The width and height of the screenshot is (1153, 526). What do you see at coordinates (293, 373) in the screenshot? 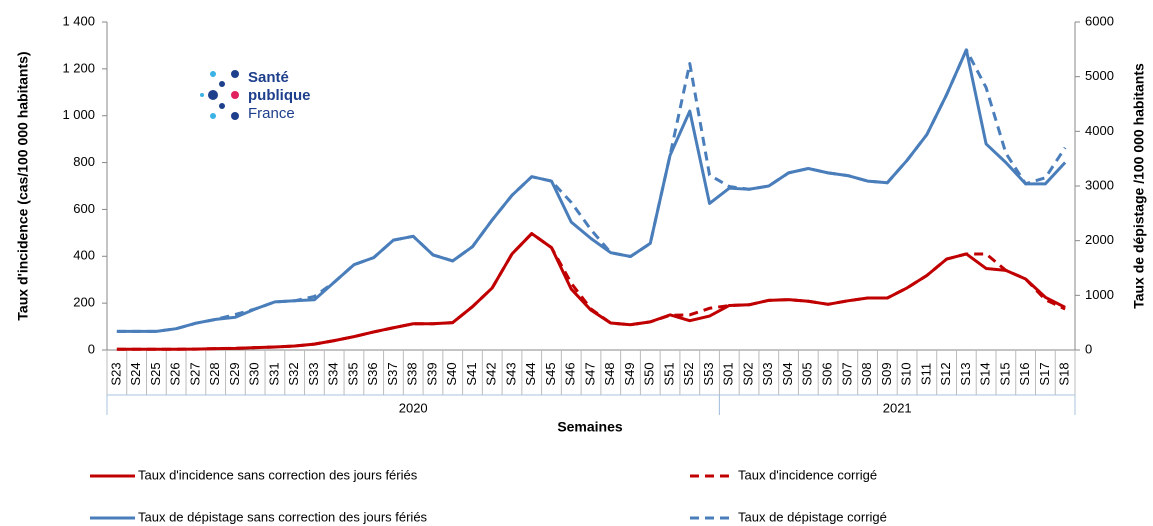
I see `x-tick-label: S32` at bounding box center [293, 373].